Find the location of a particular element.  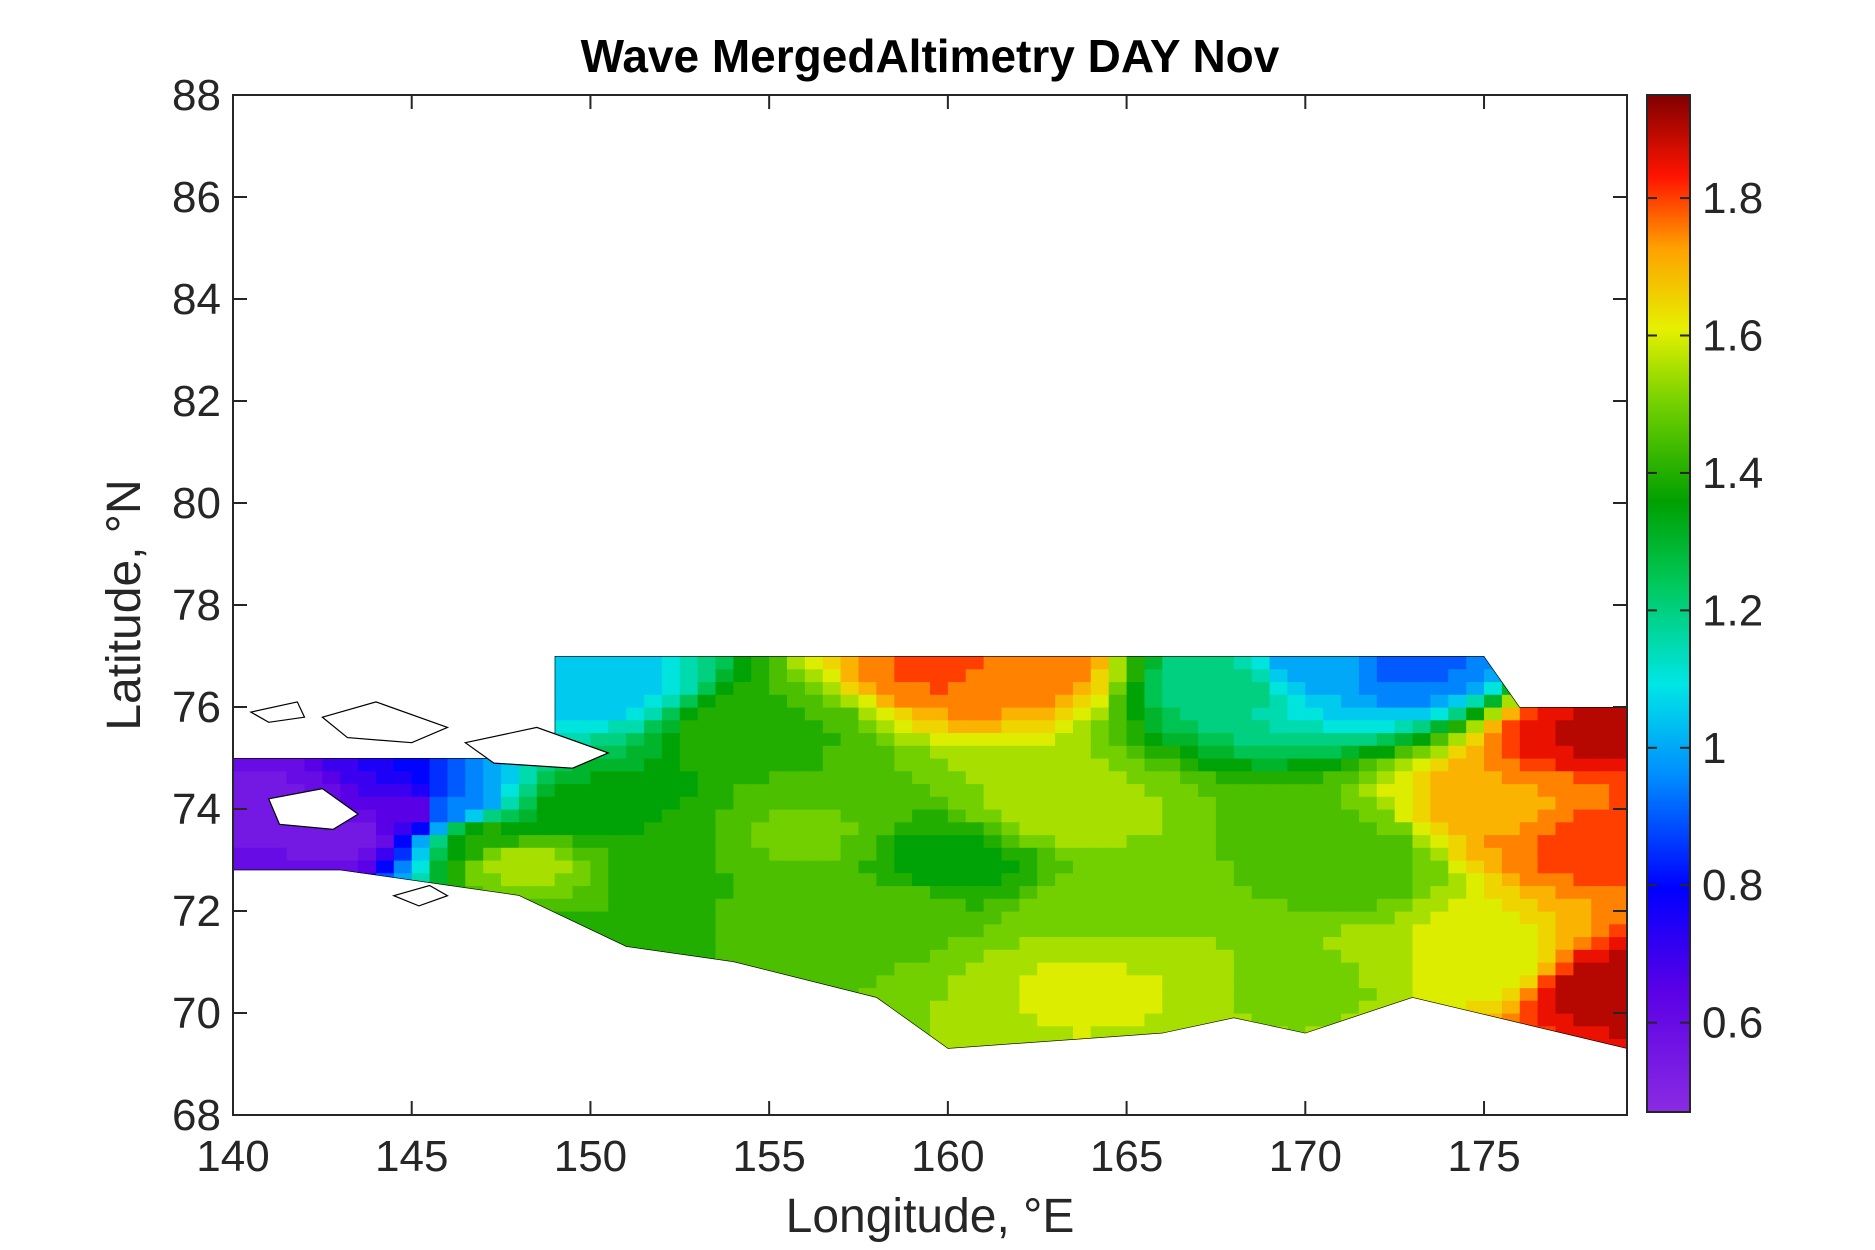

x-tick-label: 160 is located at coordinates (947, 1156).